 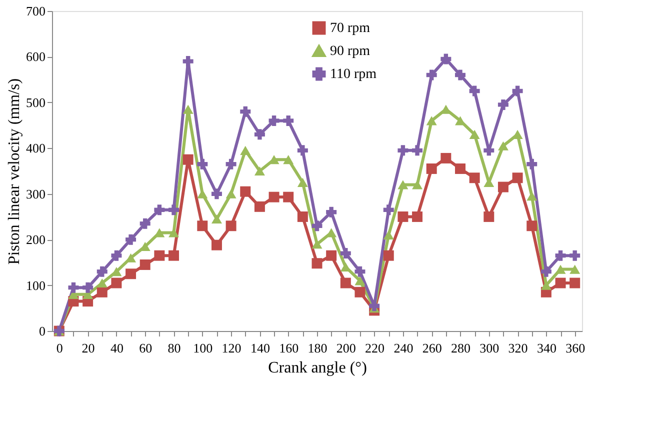 I want to click on x-tick-label: 320, so click(x=518, y=348).